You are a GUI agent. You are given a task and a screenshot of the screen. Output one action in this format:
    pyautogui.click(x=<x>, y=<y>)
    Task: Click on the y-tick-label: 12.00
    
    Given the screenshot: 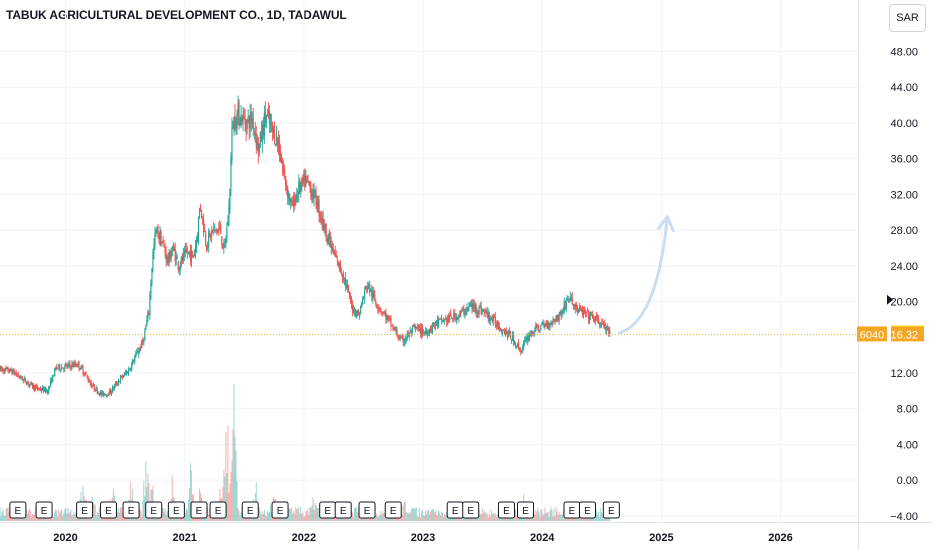 What is the action you would take?
    pyautogui.click(x=904, y=374)
    